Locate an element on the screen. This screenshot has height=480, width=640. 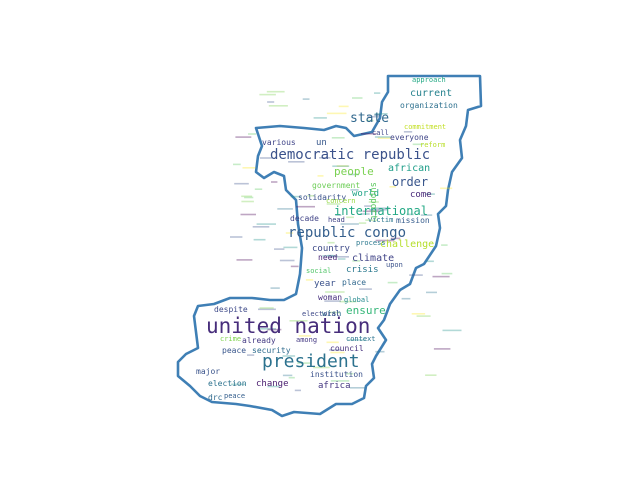
word: government is located at coordinates (336, 185).